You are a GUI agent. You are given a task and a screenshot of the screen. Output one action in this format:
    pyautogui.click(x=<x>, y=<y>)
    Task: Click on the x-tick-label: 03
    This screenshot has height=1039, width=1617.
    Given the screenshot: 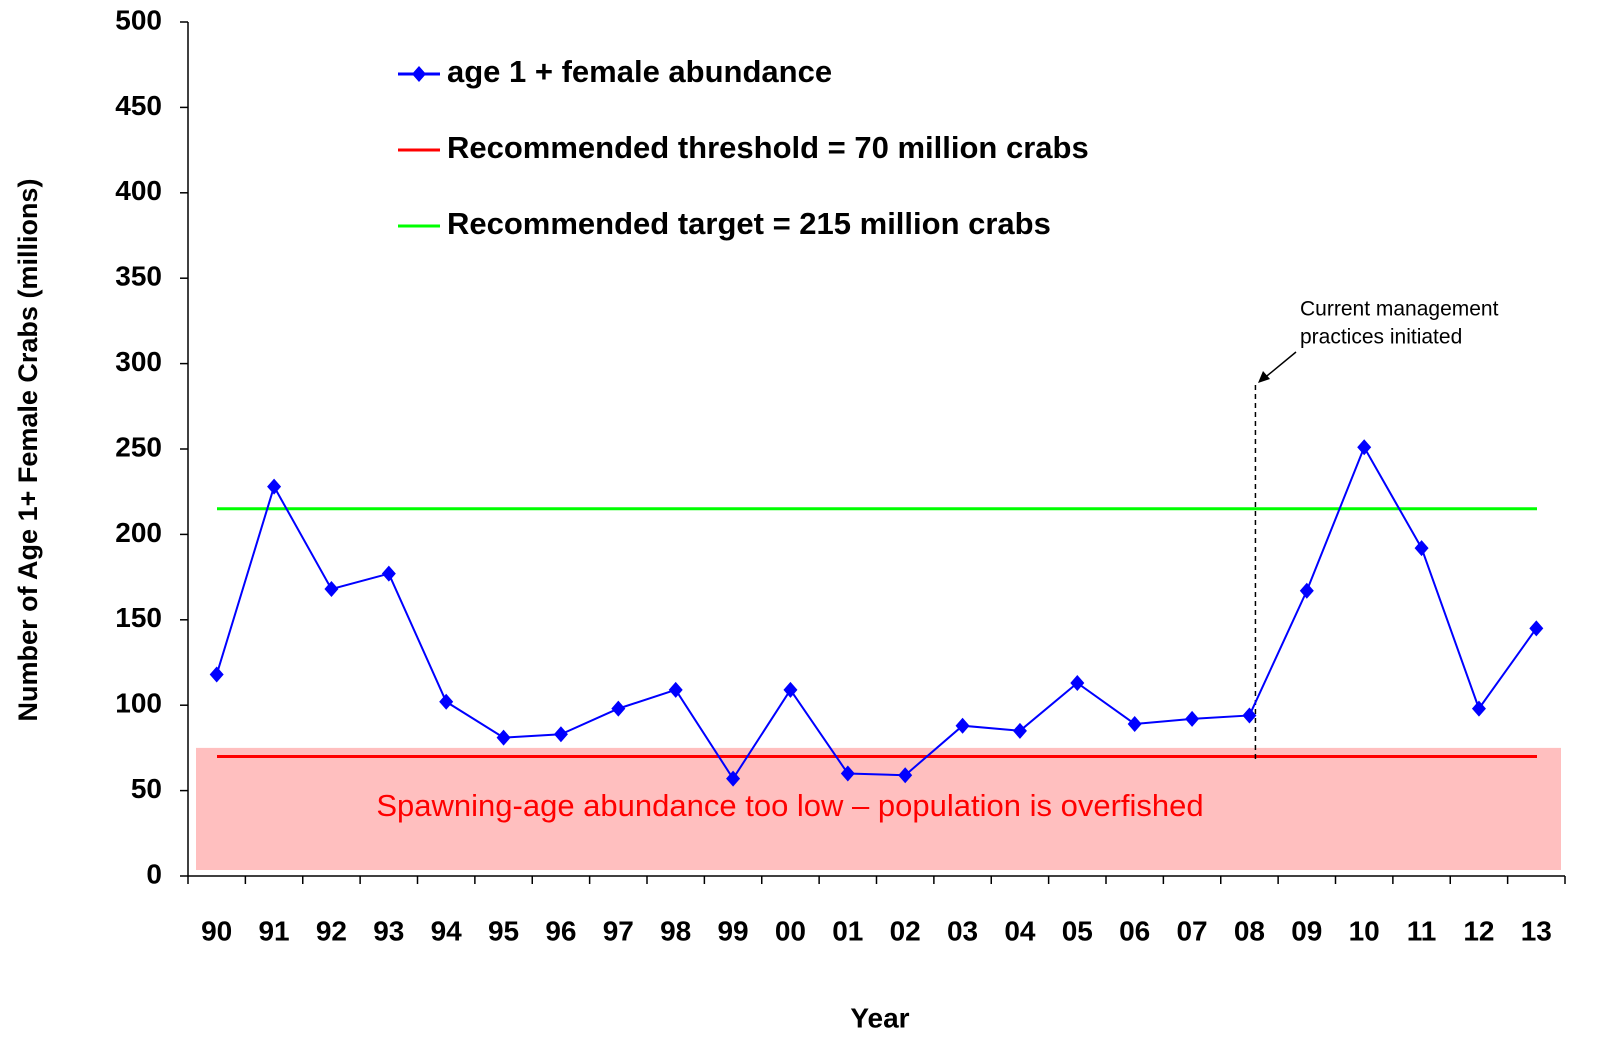 What is the action you would take?
    pyautogui.click(x=962, y=930)
    